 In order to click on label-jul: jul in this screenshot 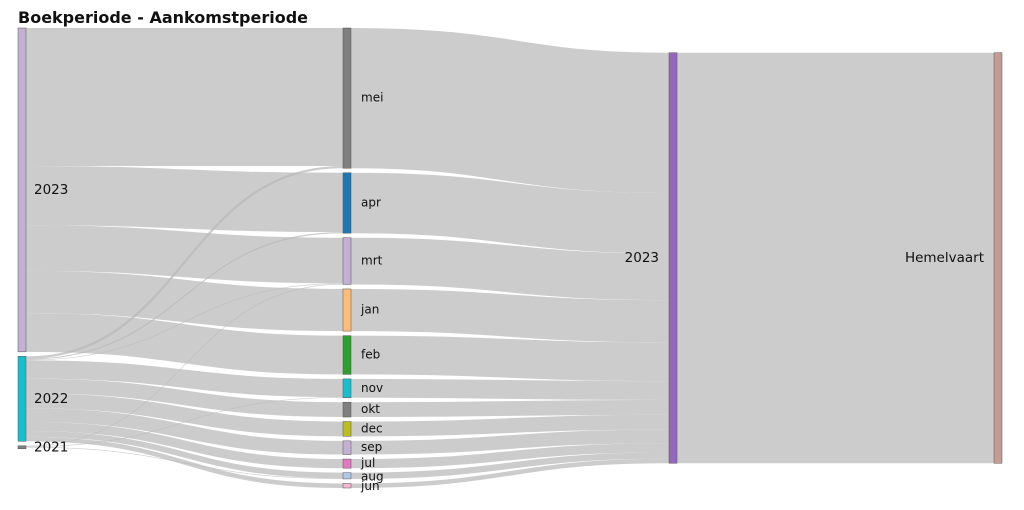, I will do `click(367, 463)`.